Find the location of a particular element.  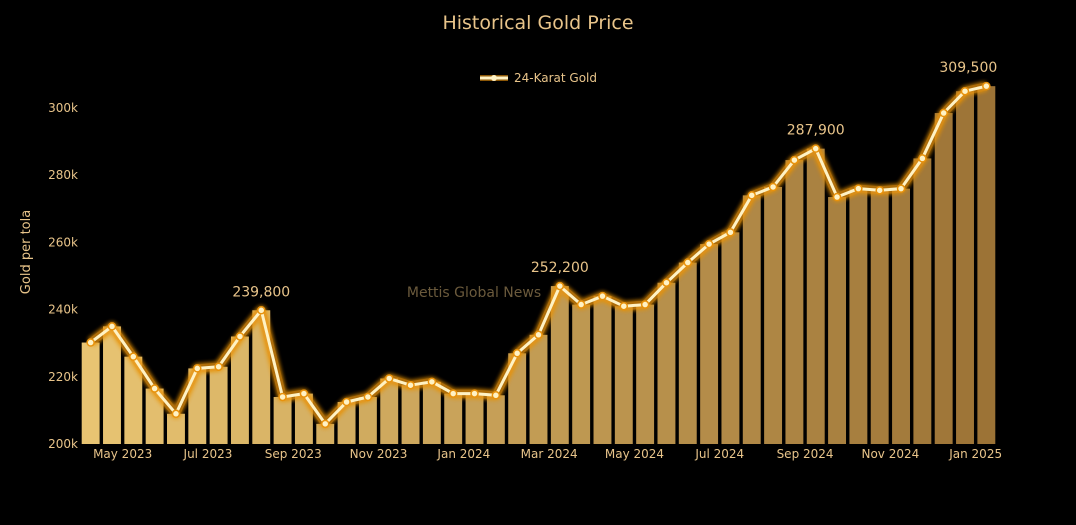

peak-annotation: 239,800 is located at coordinates (261, 292).